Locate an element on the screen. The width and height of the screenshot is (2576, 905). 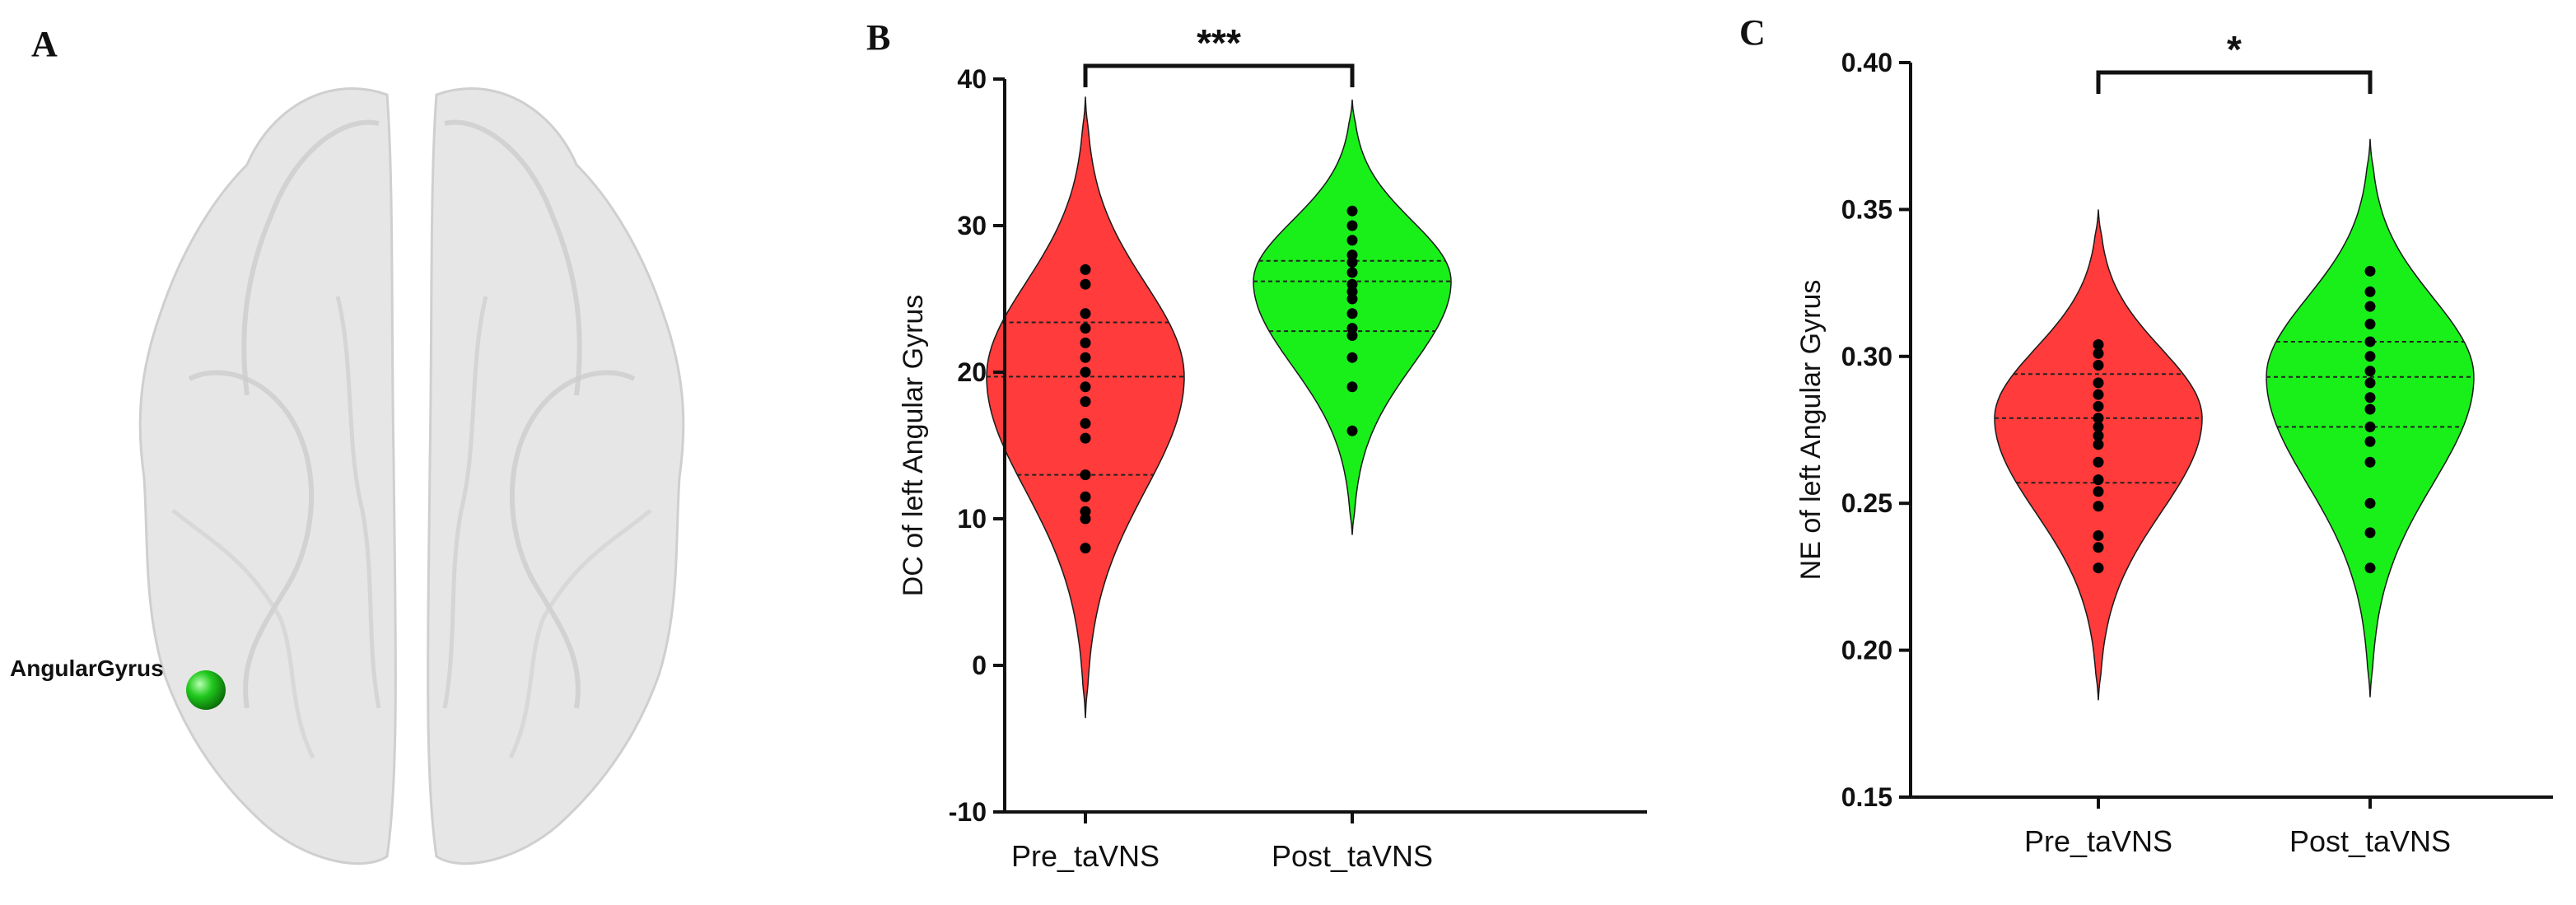
angular-gyrus-node is located at coordinates (206, 690).